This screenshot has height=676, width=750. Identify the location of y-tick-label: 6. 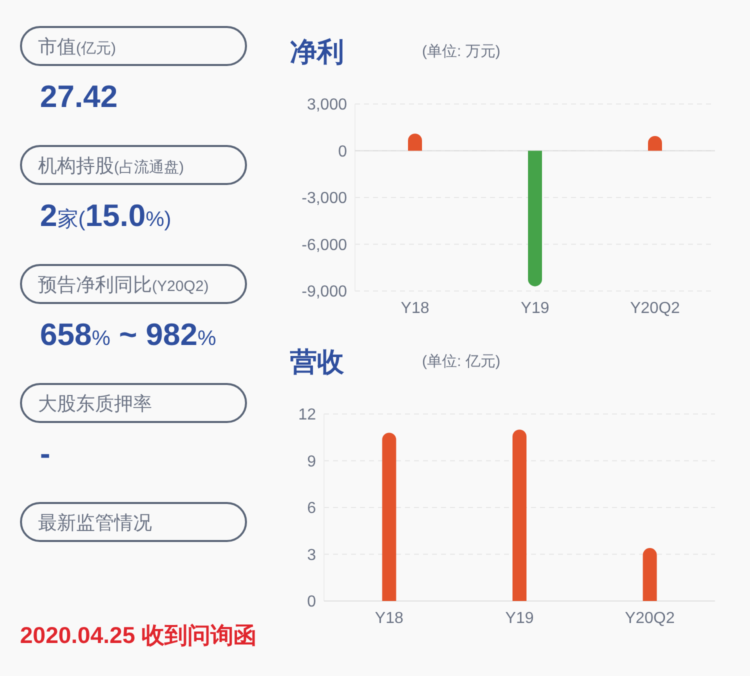
(311, 509).